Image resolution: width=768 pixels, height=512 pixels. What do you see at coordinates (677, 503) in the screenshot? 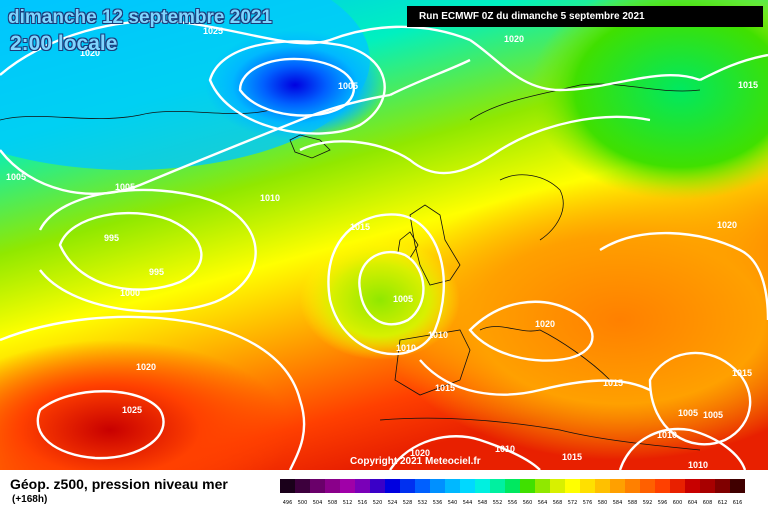
I see `scale-tick-label: 600` at bounding box center [677, 503].